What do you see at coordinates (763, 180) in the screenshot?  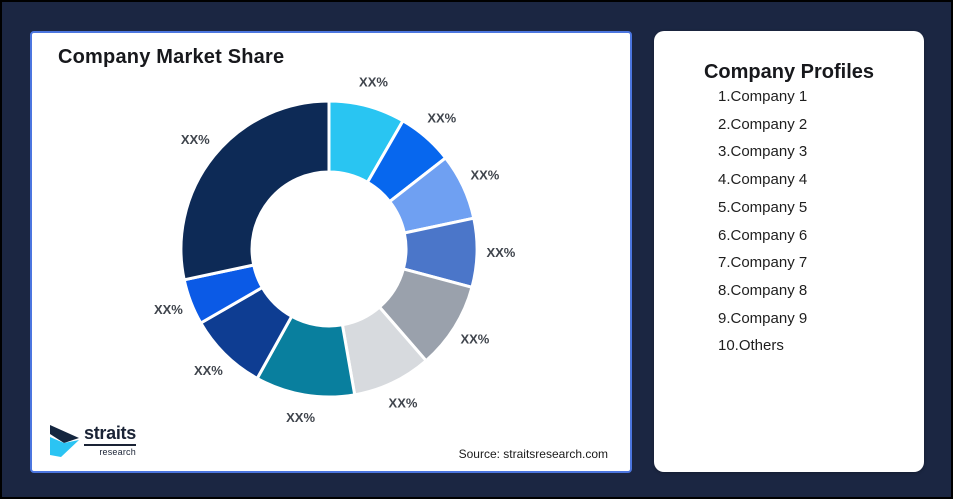 I see `list-item: 4.Company 4` at bounding box center [763, 180].